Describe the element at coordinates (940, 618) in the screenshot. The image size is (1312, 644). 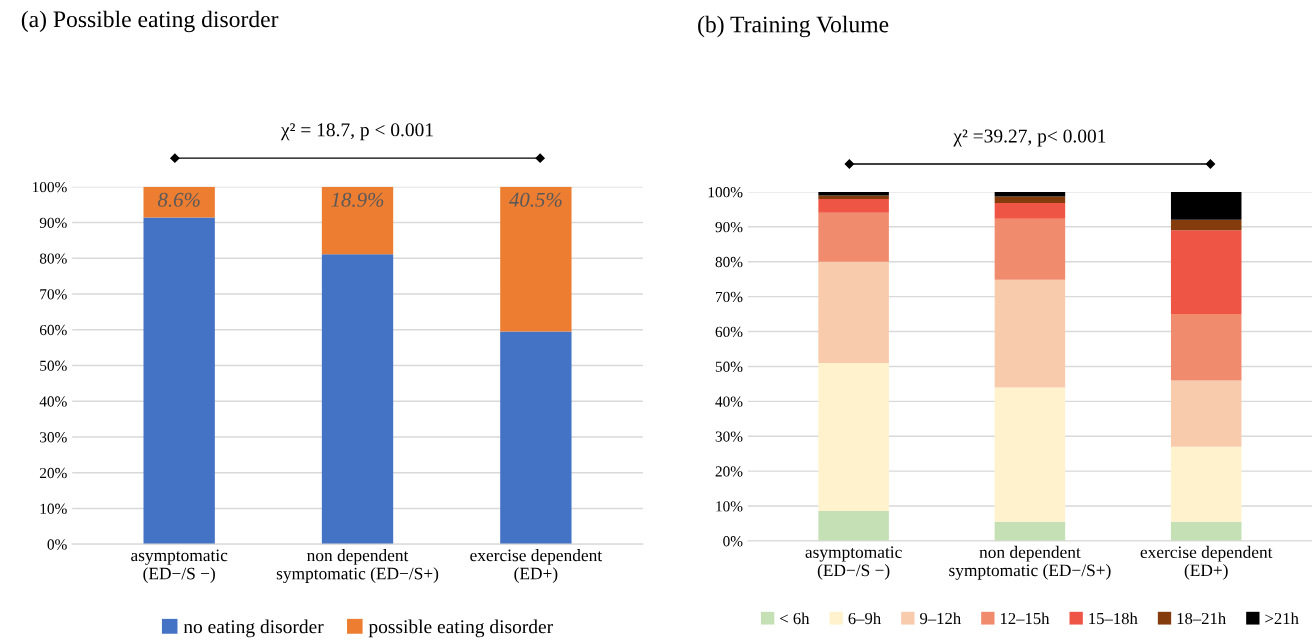
I see `legend-label: 9–12h` at that location.